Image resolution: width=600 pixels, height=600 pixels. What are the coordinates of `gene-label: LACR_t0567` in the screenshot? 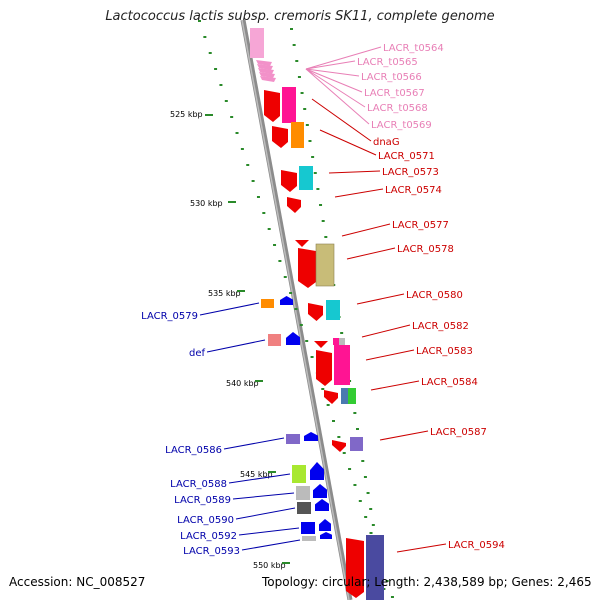 It's located at (394, 93).